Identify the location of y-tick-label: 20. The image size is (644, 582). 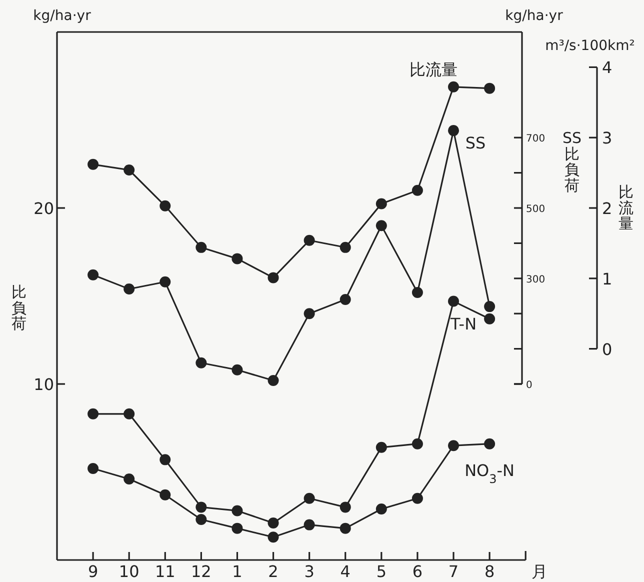
(44, 208).